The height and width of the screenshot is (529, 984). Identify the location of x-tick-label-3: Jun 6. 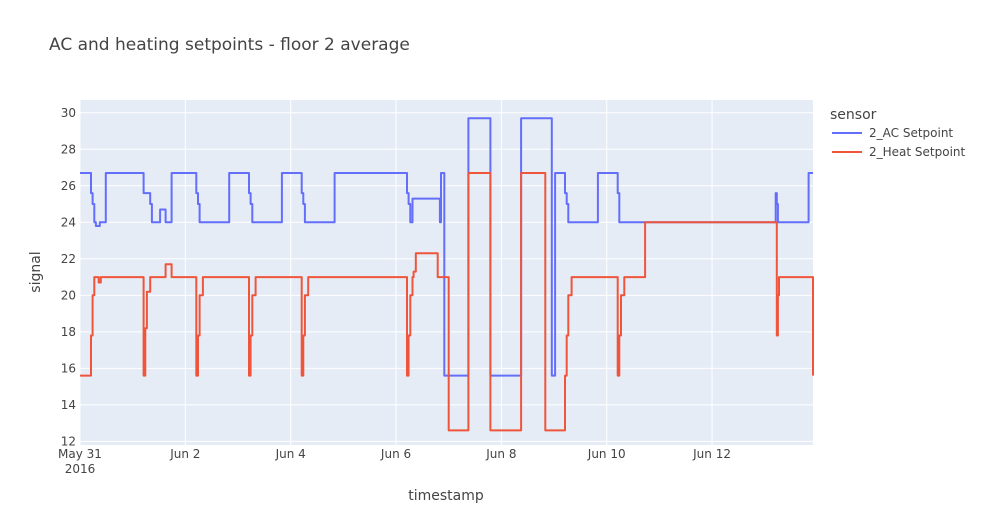
(395, 454).